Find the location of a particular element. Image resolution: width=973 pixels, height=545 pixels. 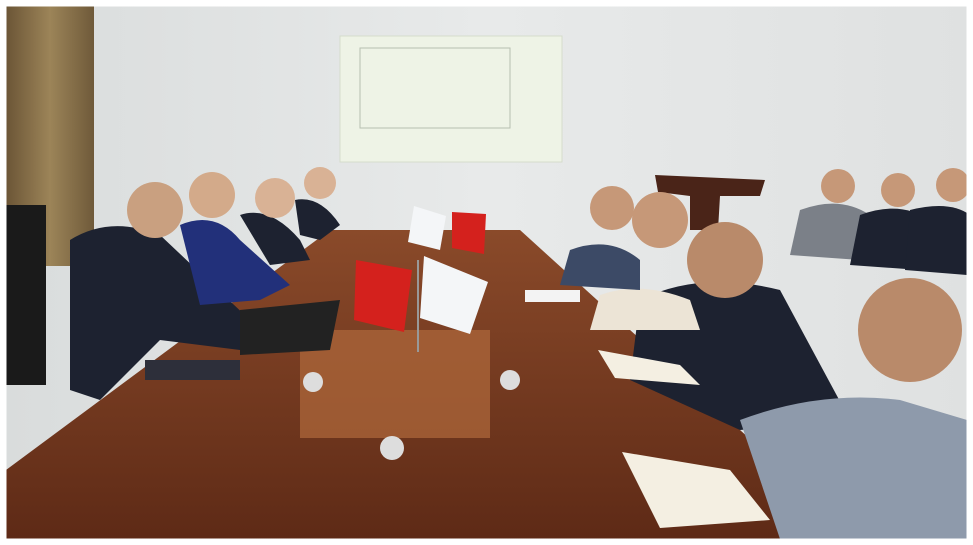

paper is located at coordinates (552, 296).